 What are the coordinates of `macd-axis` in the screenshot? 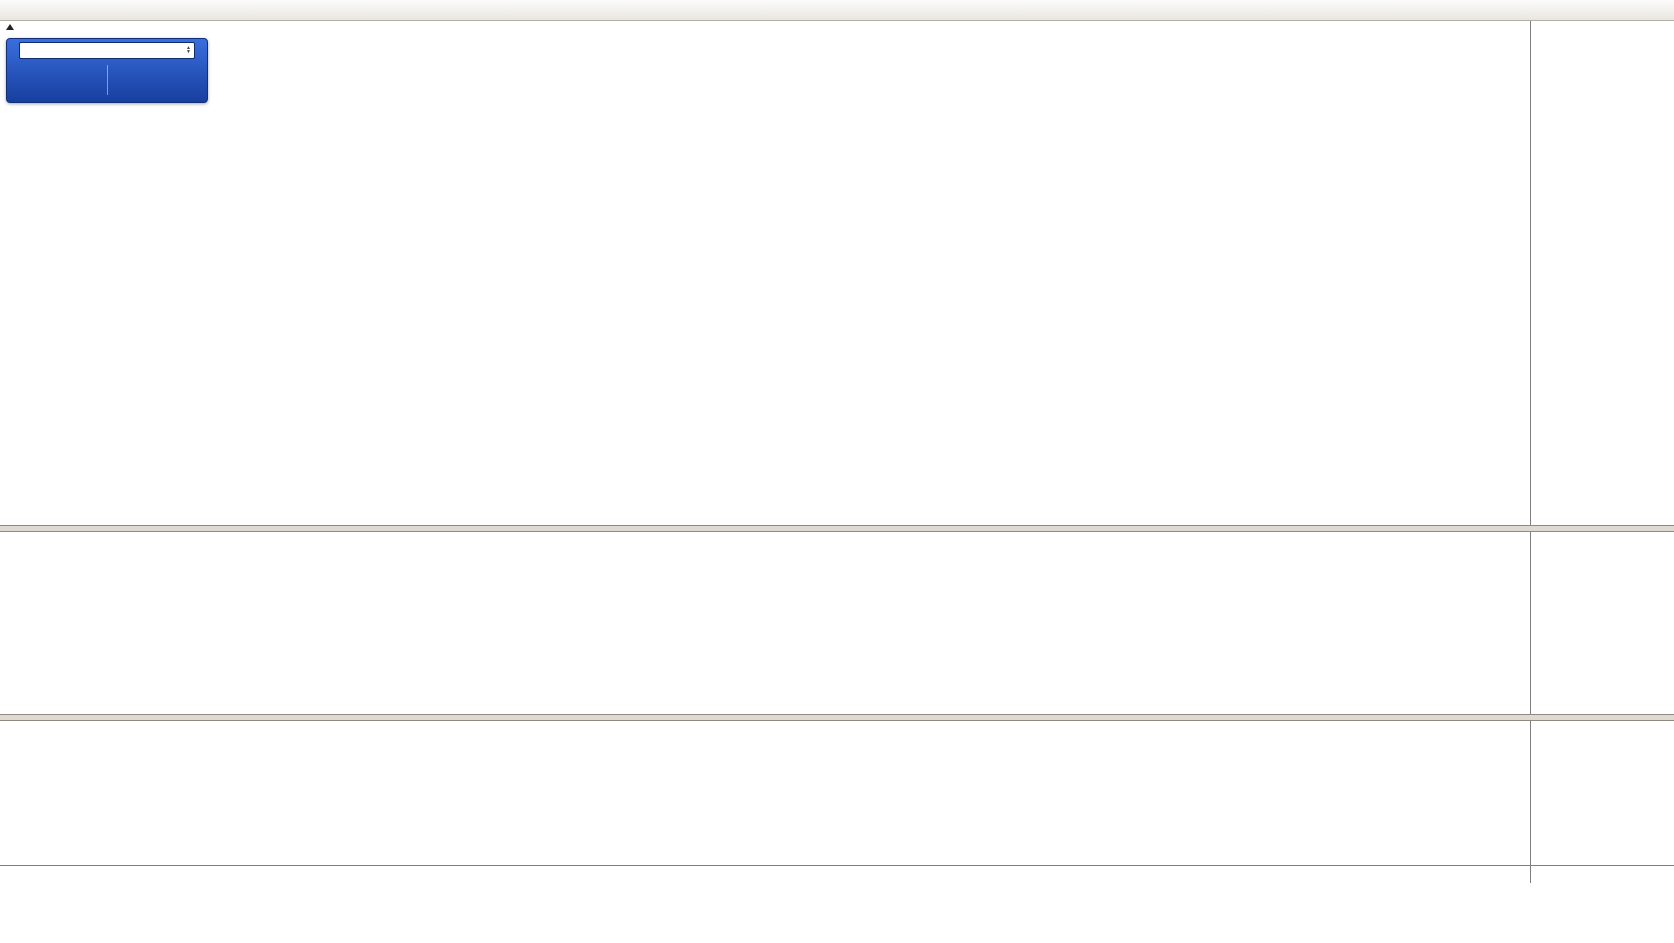 It's located at (1602, 623).